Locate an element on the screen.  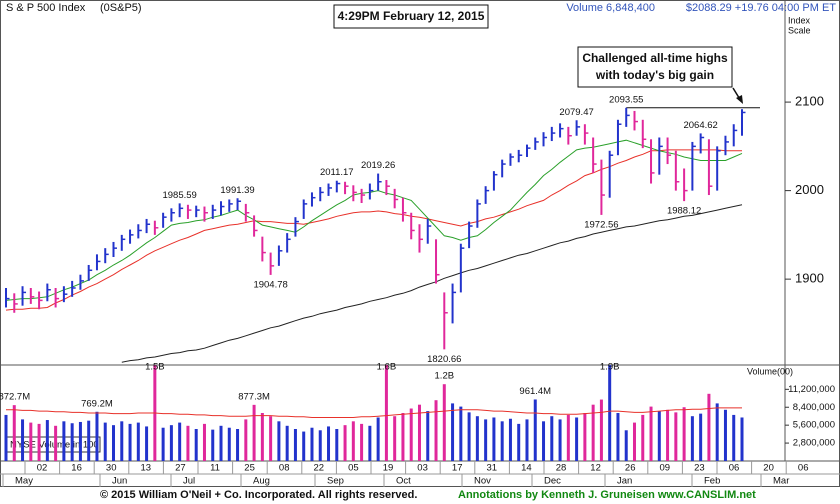
x-tick-label: 20 is located at coordinates (768, 468).